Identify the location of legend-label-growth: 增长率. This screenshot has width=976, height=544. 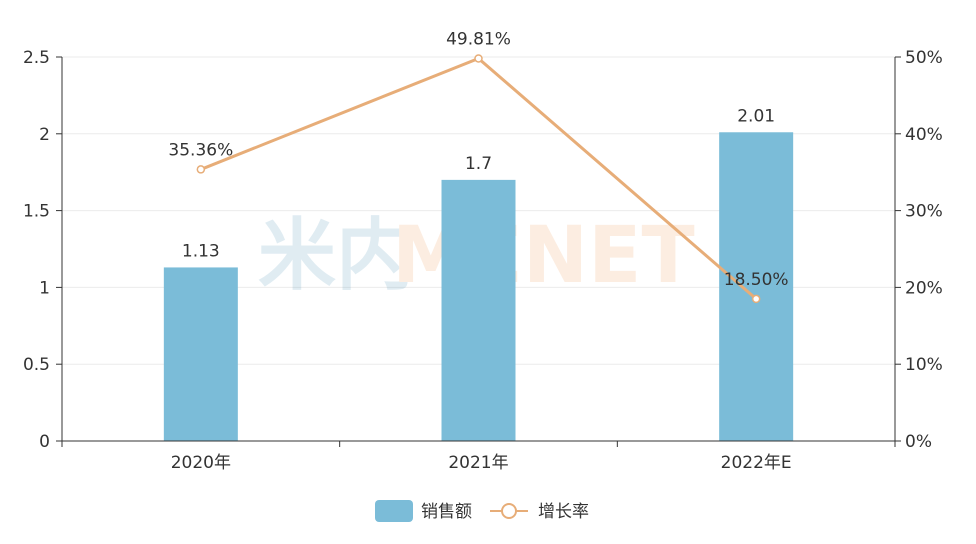
(563, 512).